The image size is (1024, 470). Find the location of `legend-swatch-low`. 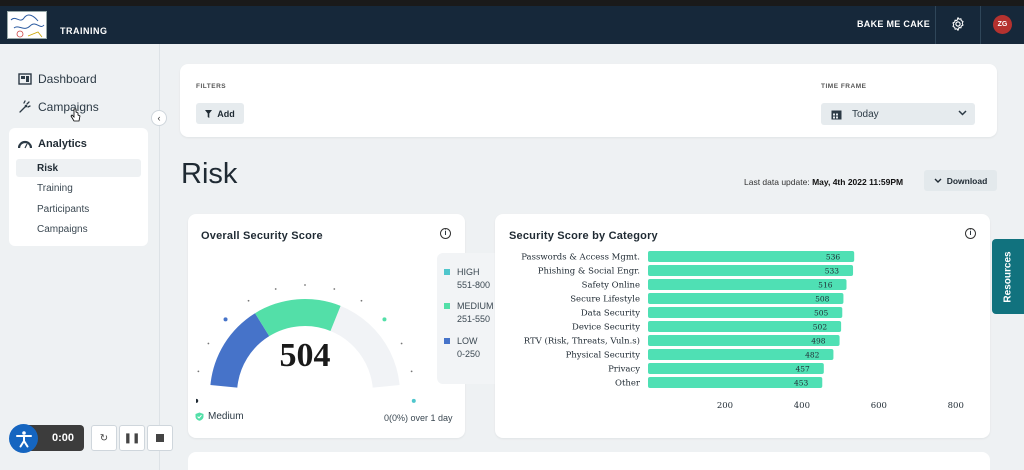

legend-swatch-low is located at coordinates (447, 341).